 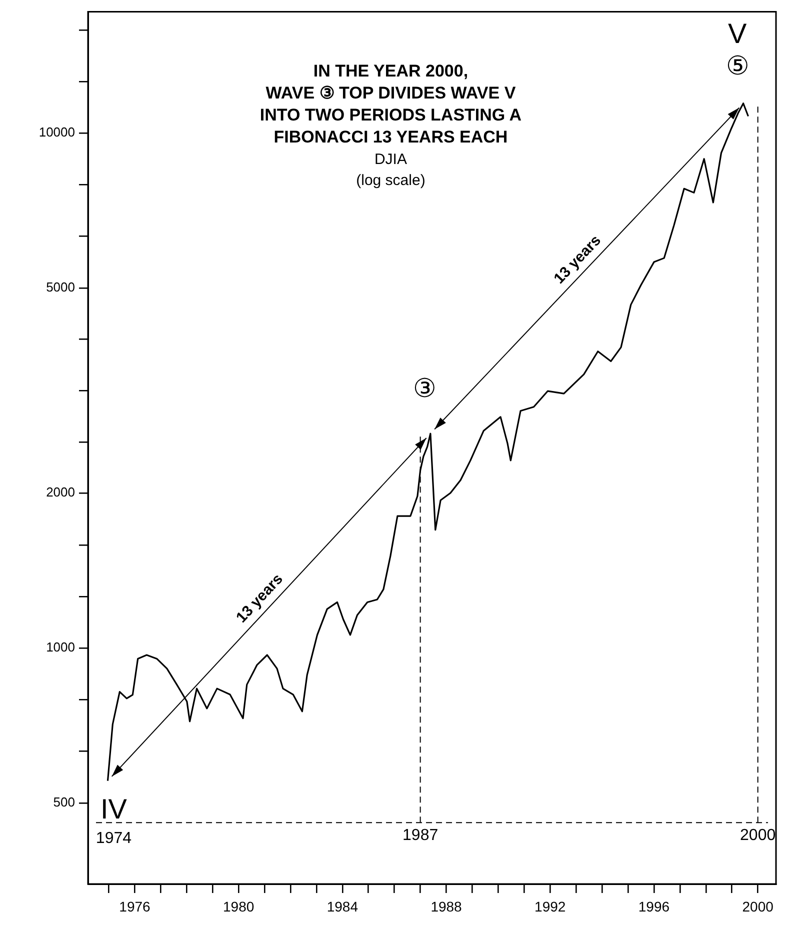 What do you see at coordinates (60, 287) in the screenshot?
I see `y-tick-label: 5000` at bounding box center [60, 287].